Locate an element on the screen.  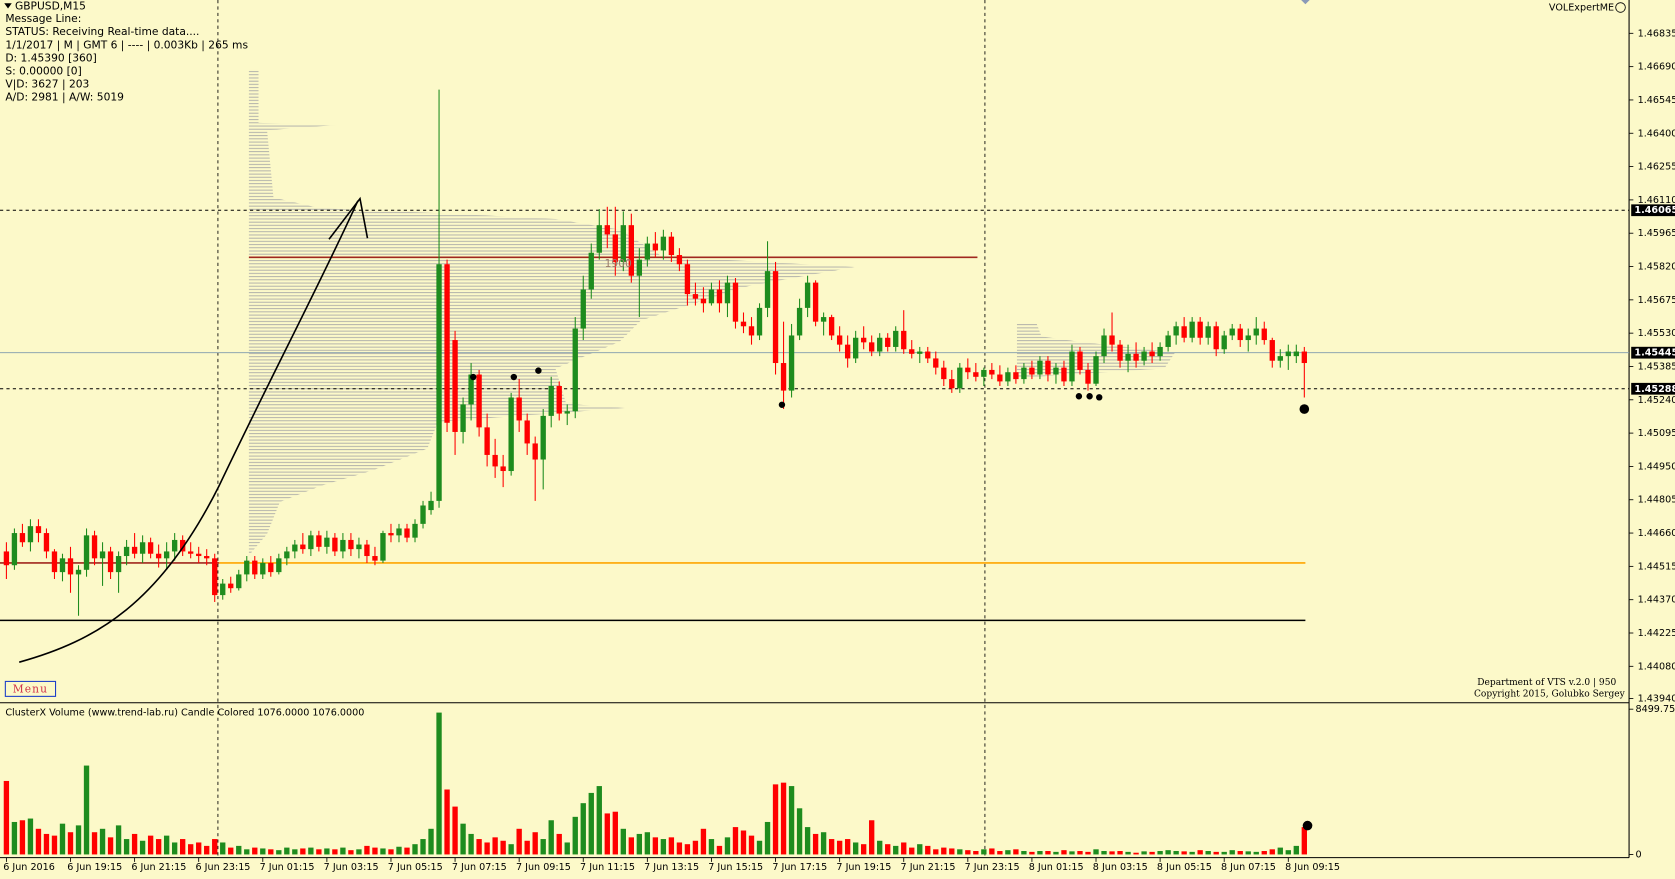
expert-name: VOLExpertME is located at coordinates (1581, 7).